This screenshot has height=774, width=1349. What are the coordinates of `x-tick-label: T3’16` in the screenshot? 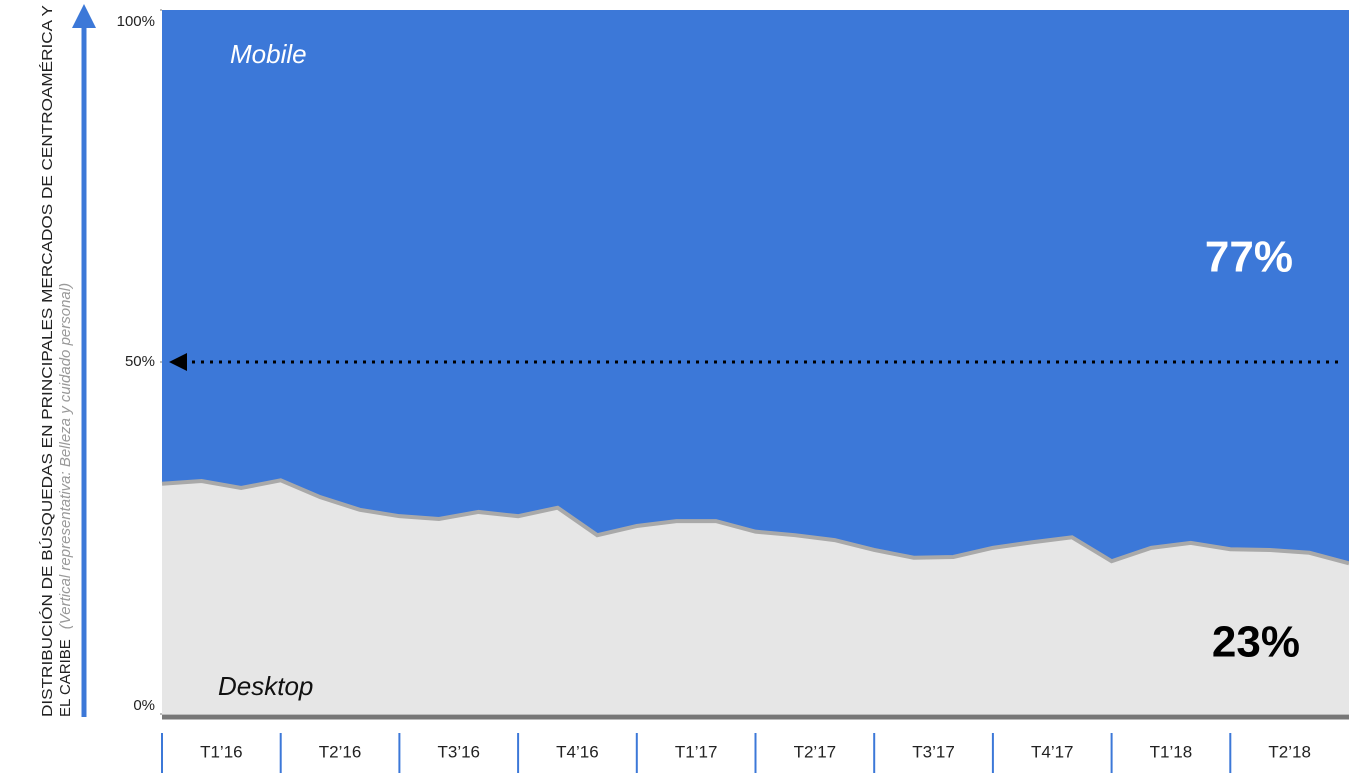 It's located at (458, 751).